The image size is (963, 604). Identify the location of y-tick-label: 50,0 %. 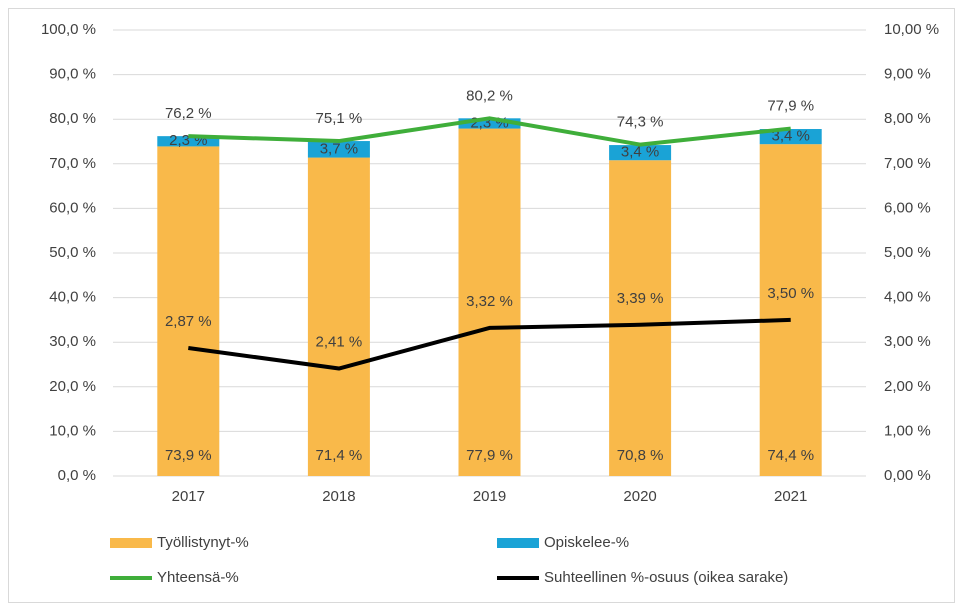
(72, 252).